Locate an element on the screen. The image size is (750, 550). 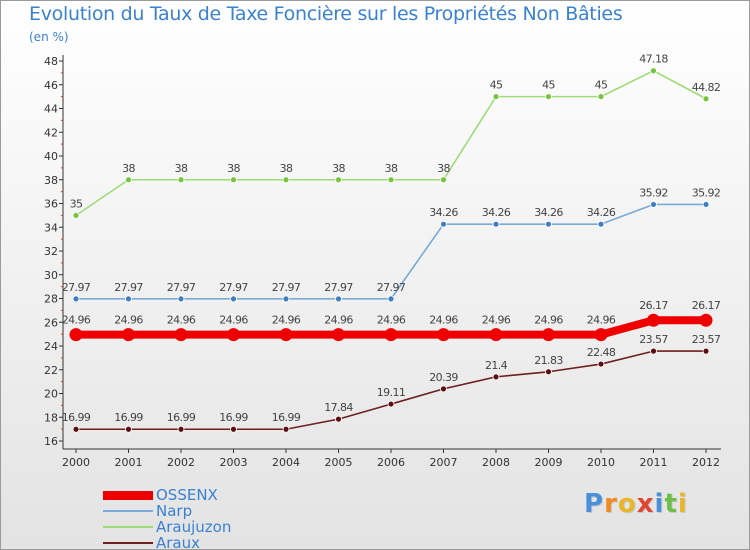
x-tick-label: 2005 is located at coordinates (339, 462).